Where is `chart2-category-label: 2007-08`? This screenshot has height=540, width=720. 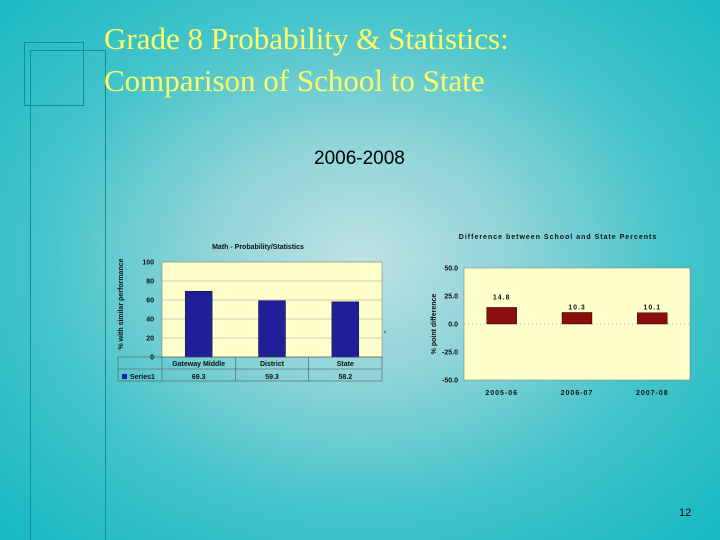 chart2-category-label: 2007-08 is located at coordinates (652, 393).